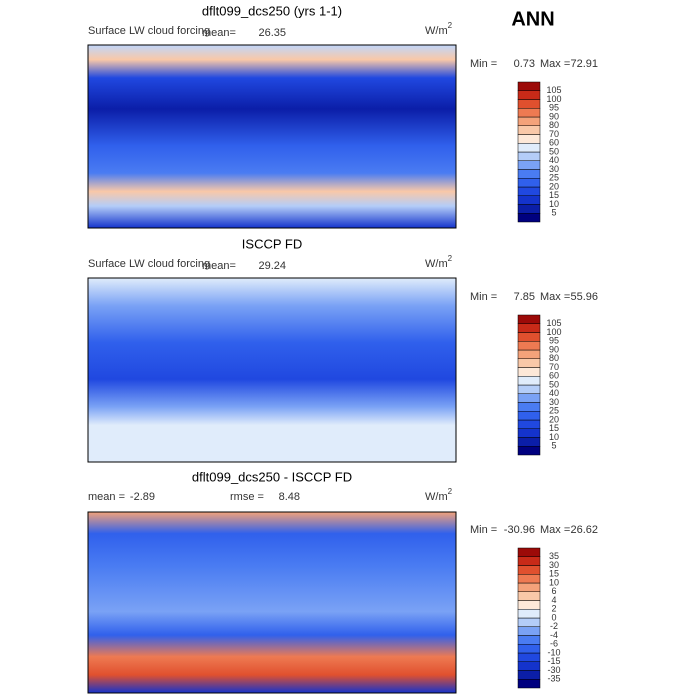  Describe the element at coordinates (554, 358) in the screenshot. I see `colorbar-label: 80` at that location.